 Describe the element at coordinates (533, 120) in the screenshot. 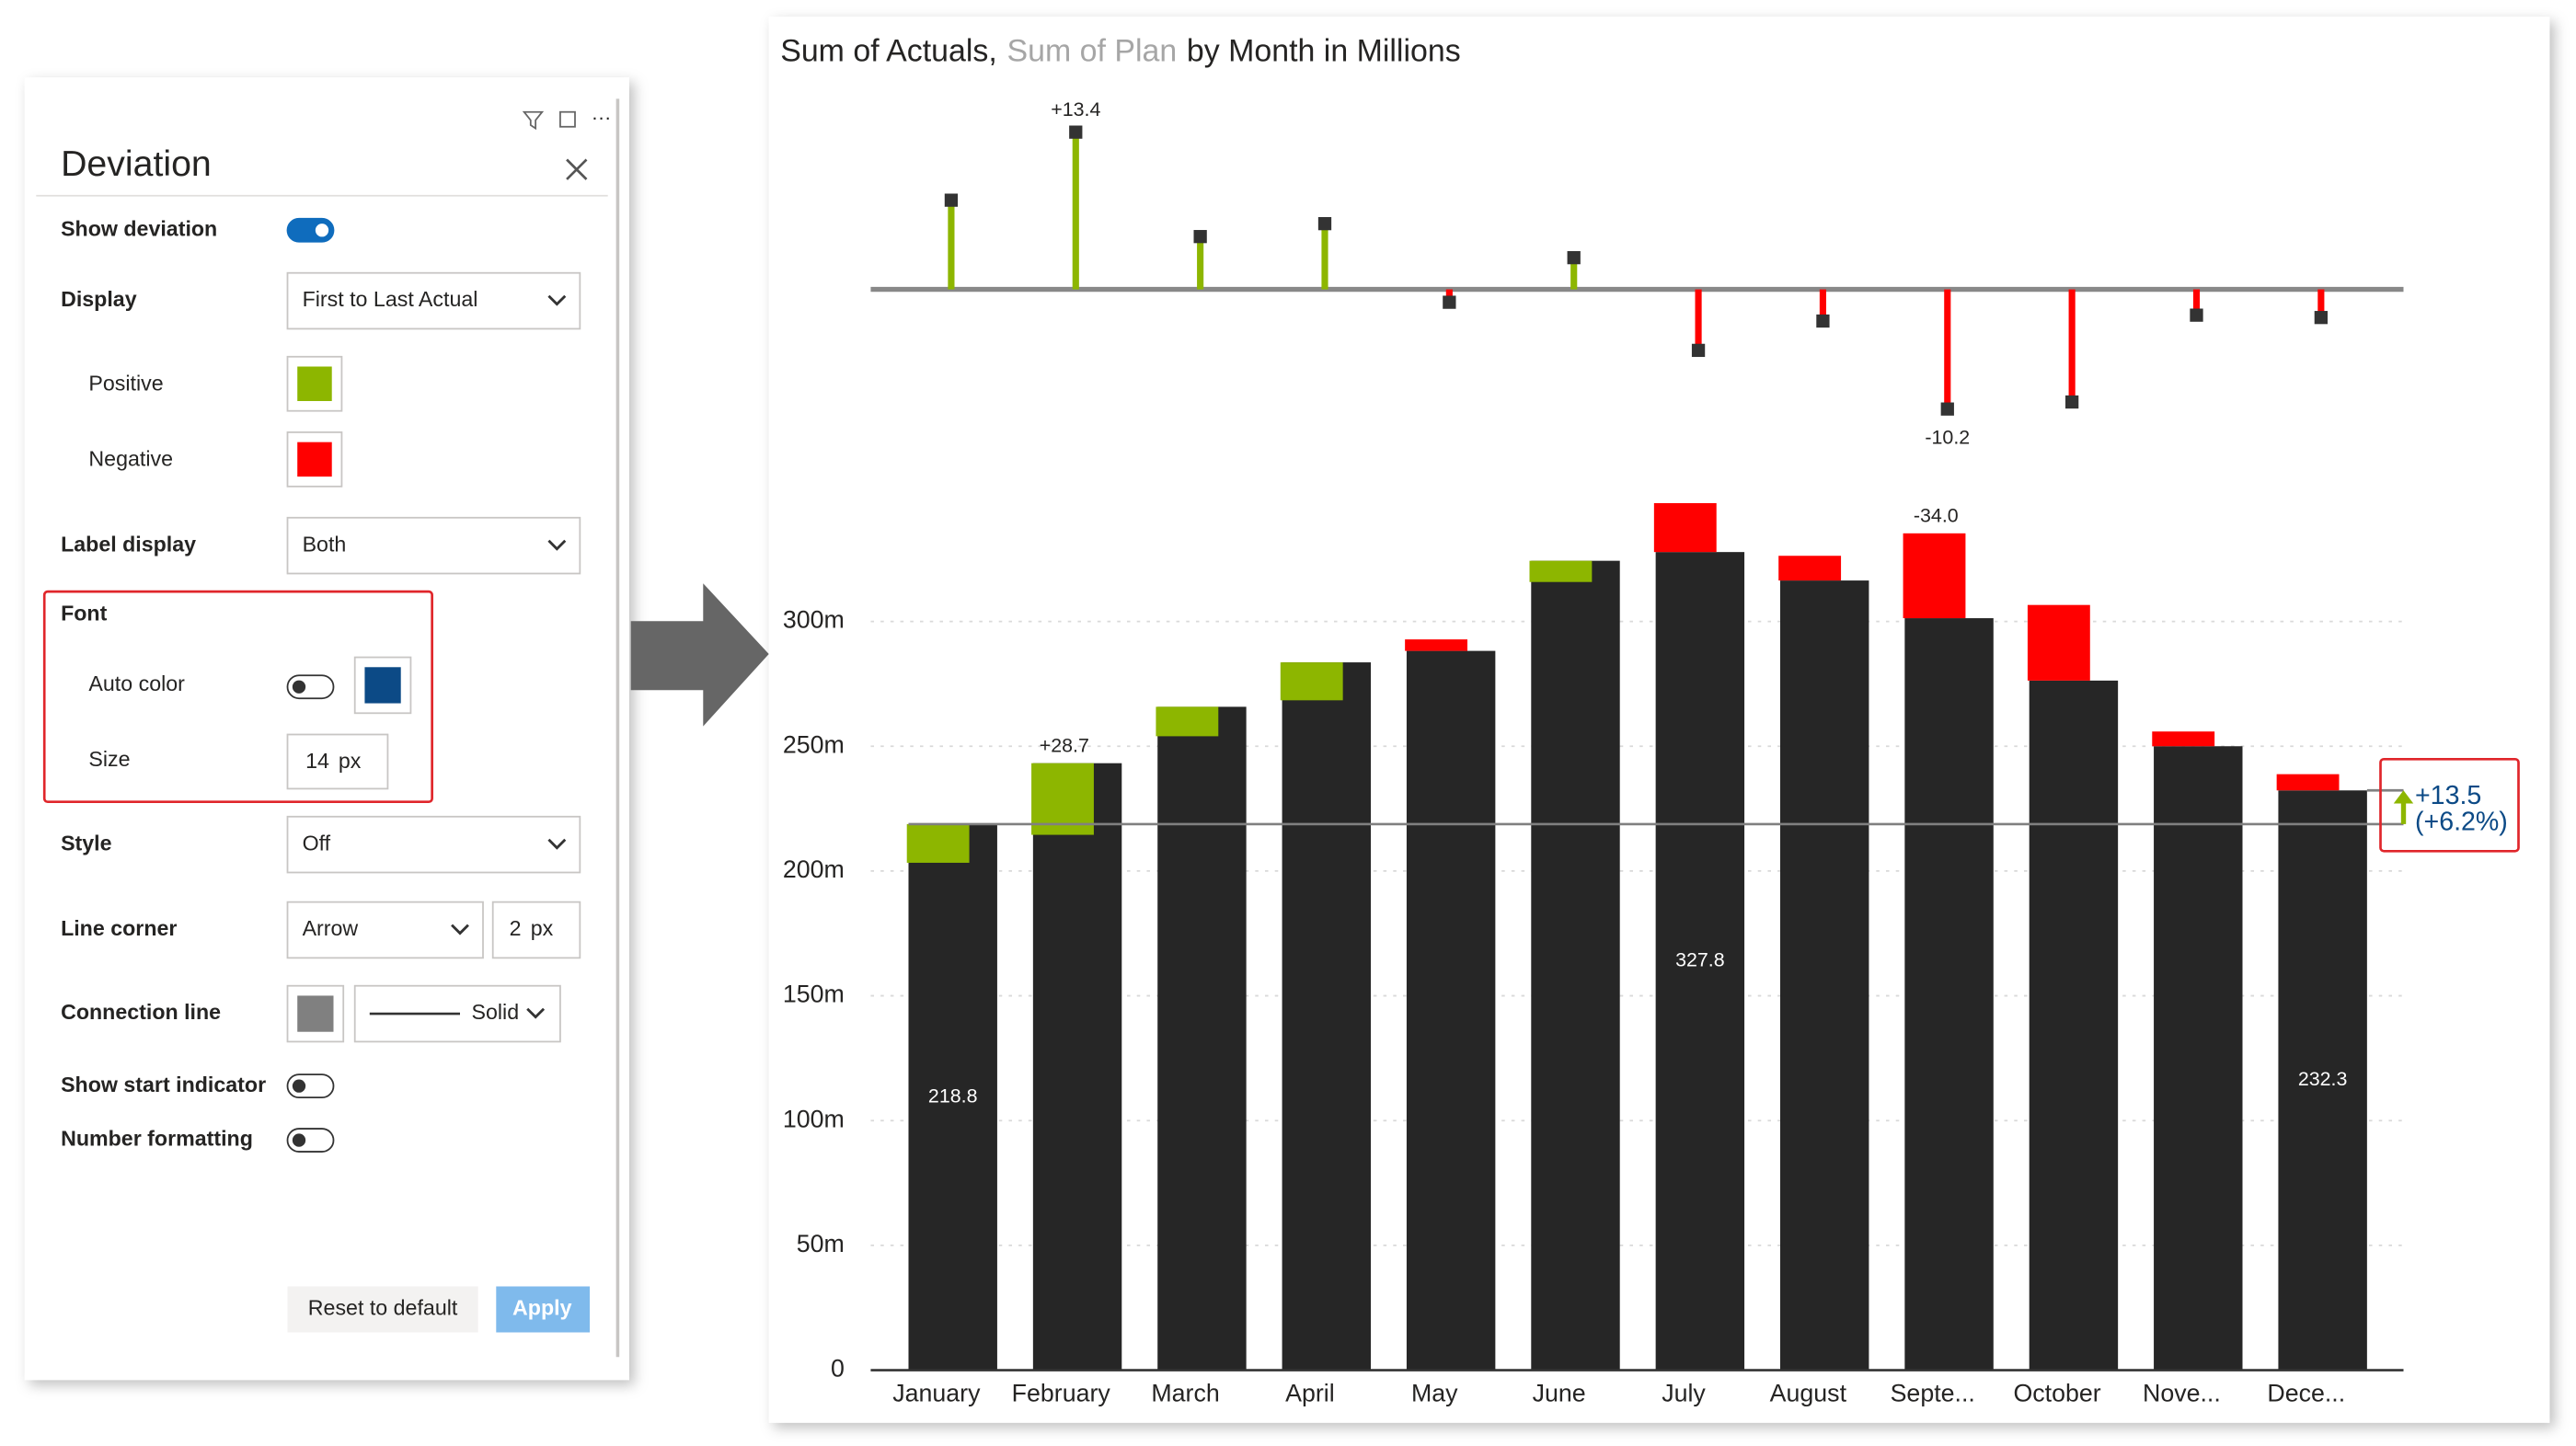

I see `filter-icon` at that location.